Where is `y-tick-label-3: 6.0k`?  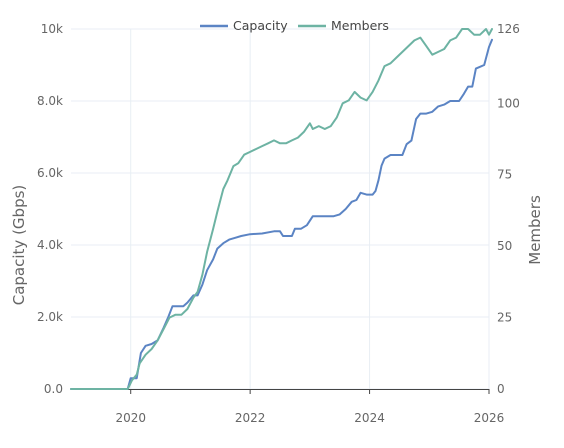 y-tick-label-3: 6.0k is located at coordinates (50, 173).